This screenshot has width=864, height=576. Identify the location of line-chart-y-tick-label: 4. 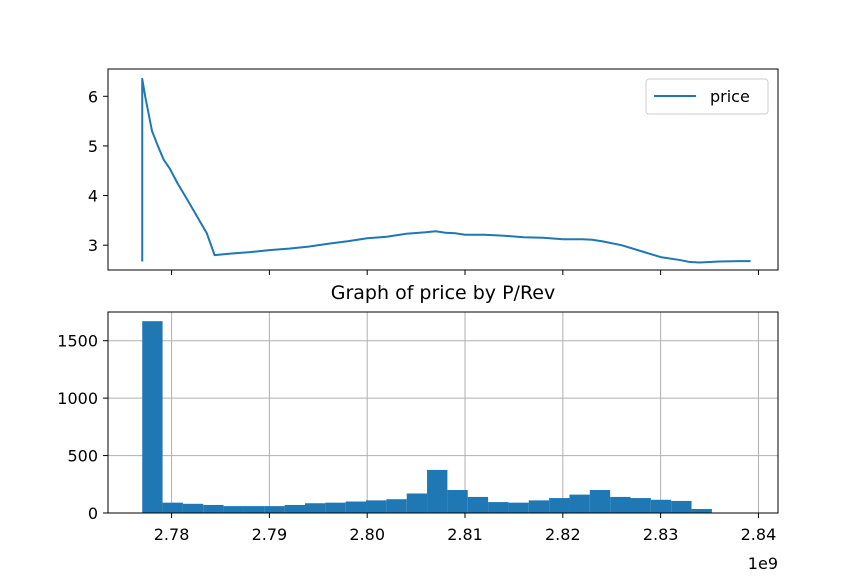
(93, 196).